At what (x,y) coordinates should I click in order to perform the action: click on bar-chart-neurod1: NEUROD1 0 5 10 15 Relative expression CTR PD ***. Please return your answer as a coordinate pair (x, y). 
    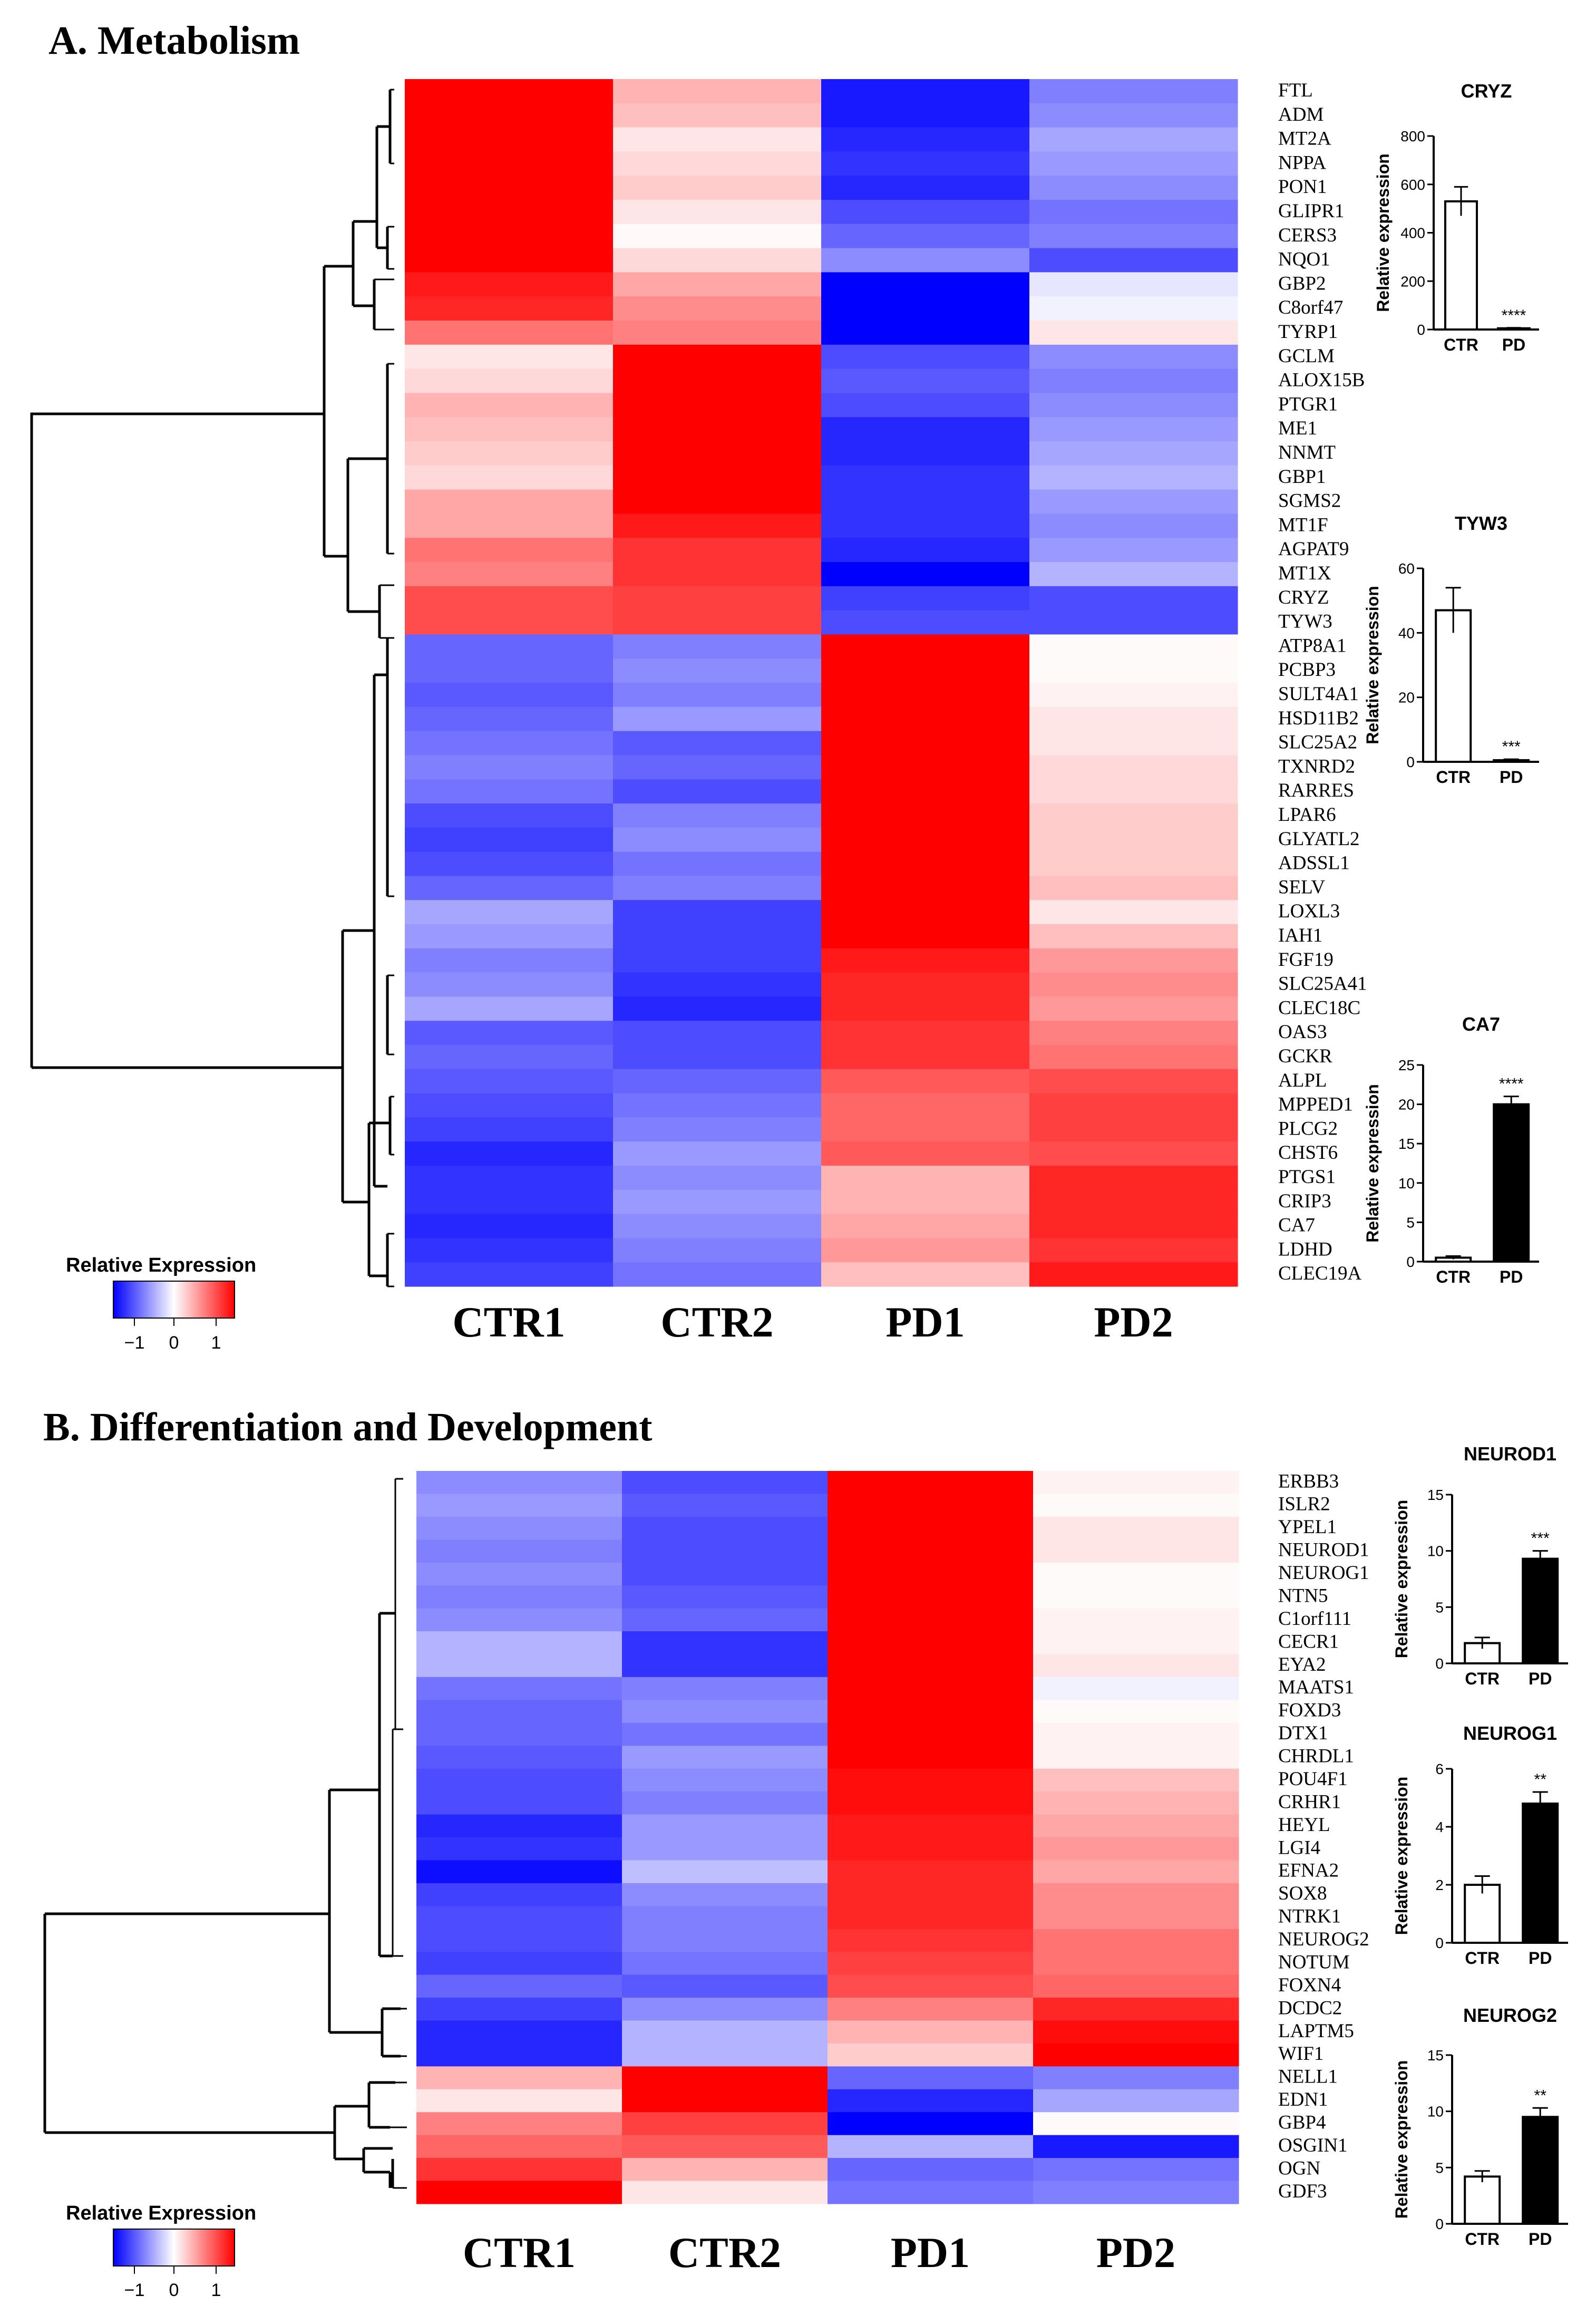
    Looking at the image, I should click on (1480, 1565).